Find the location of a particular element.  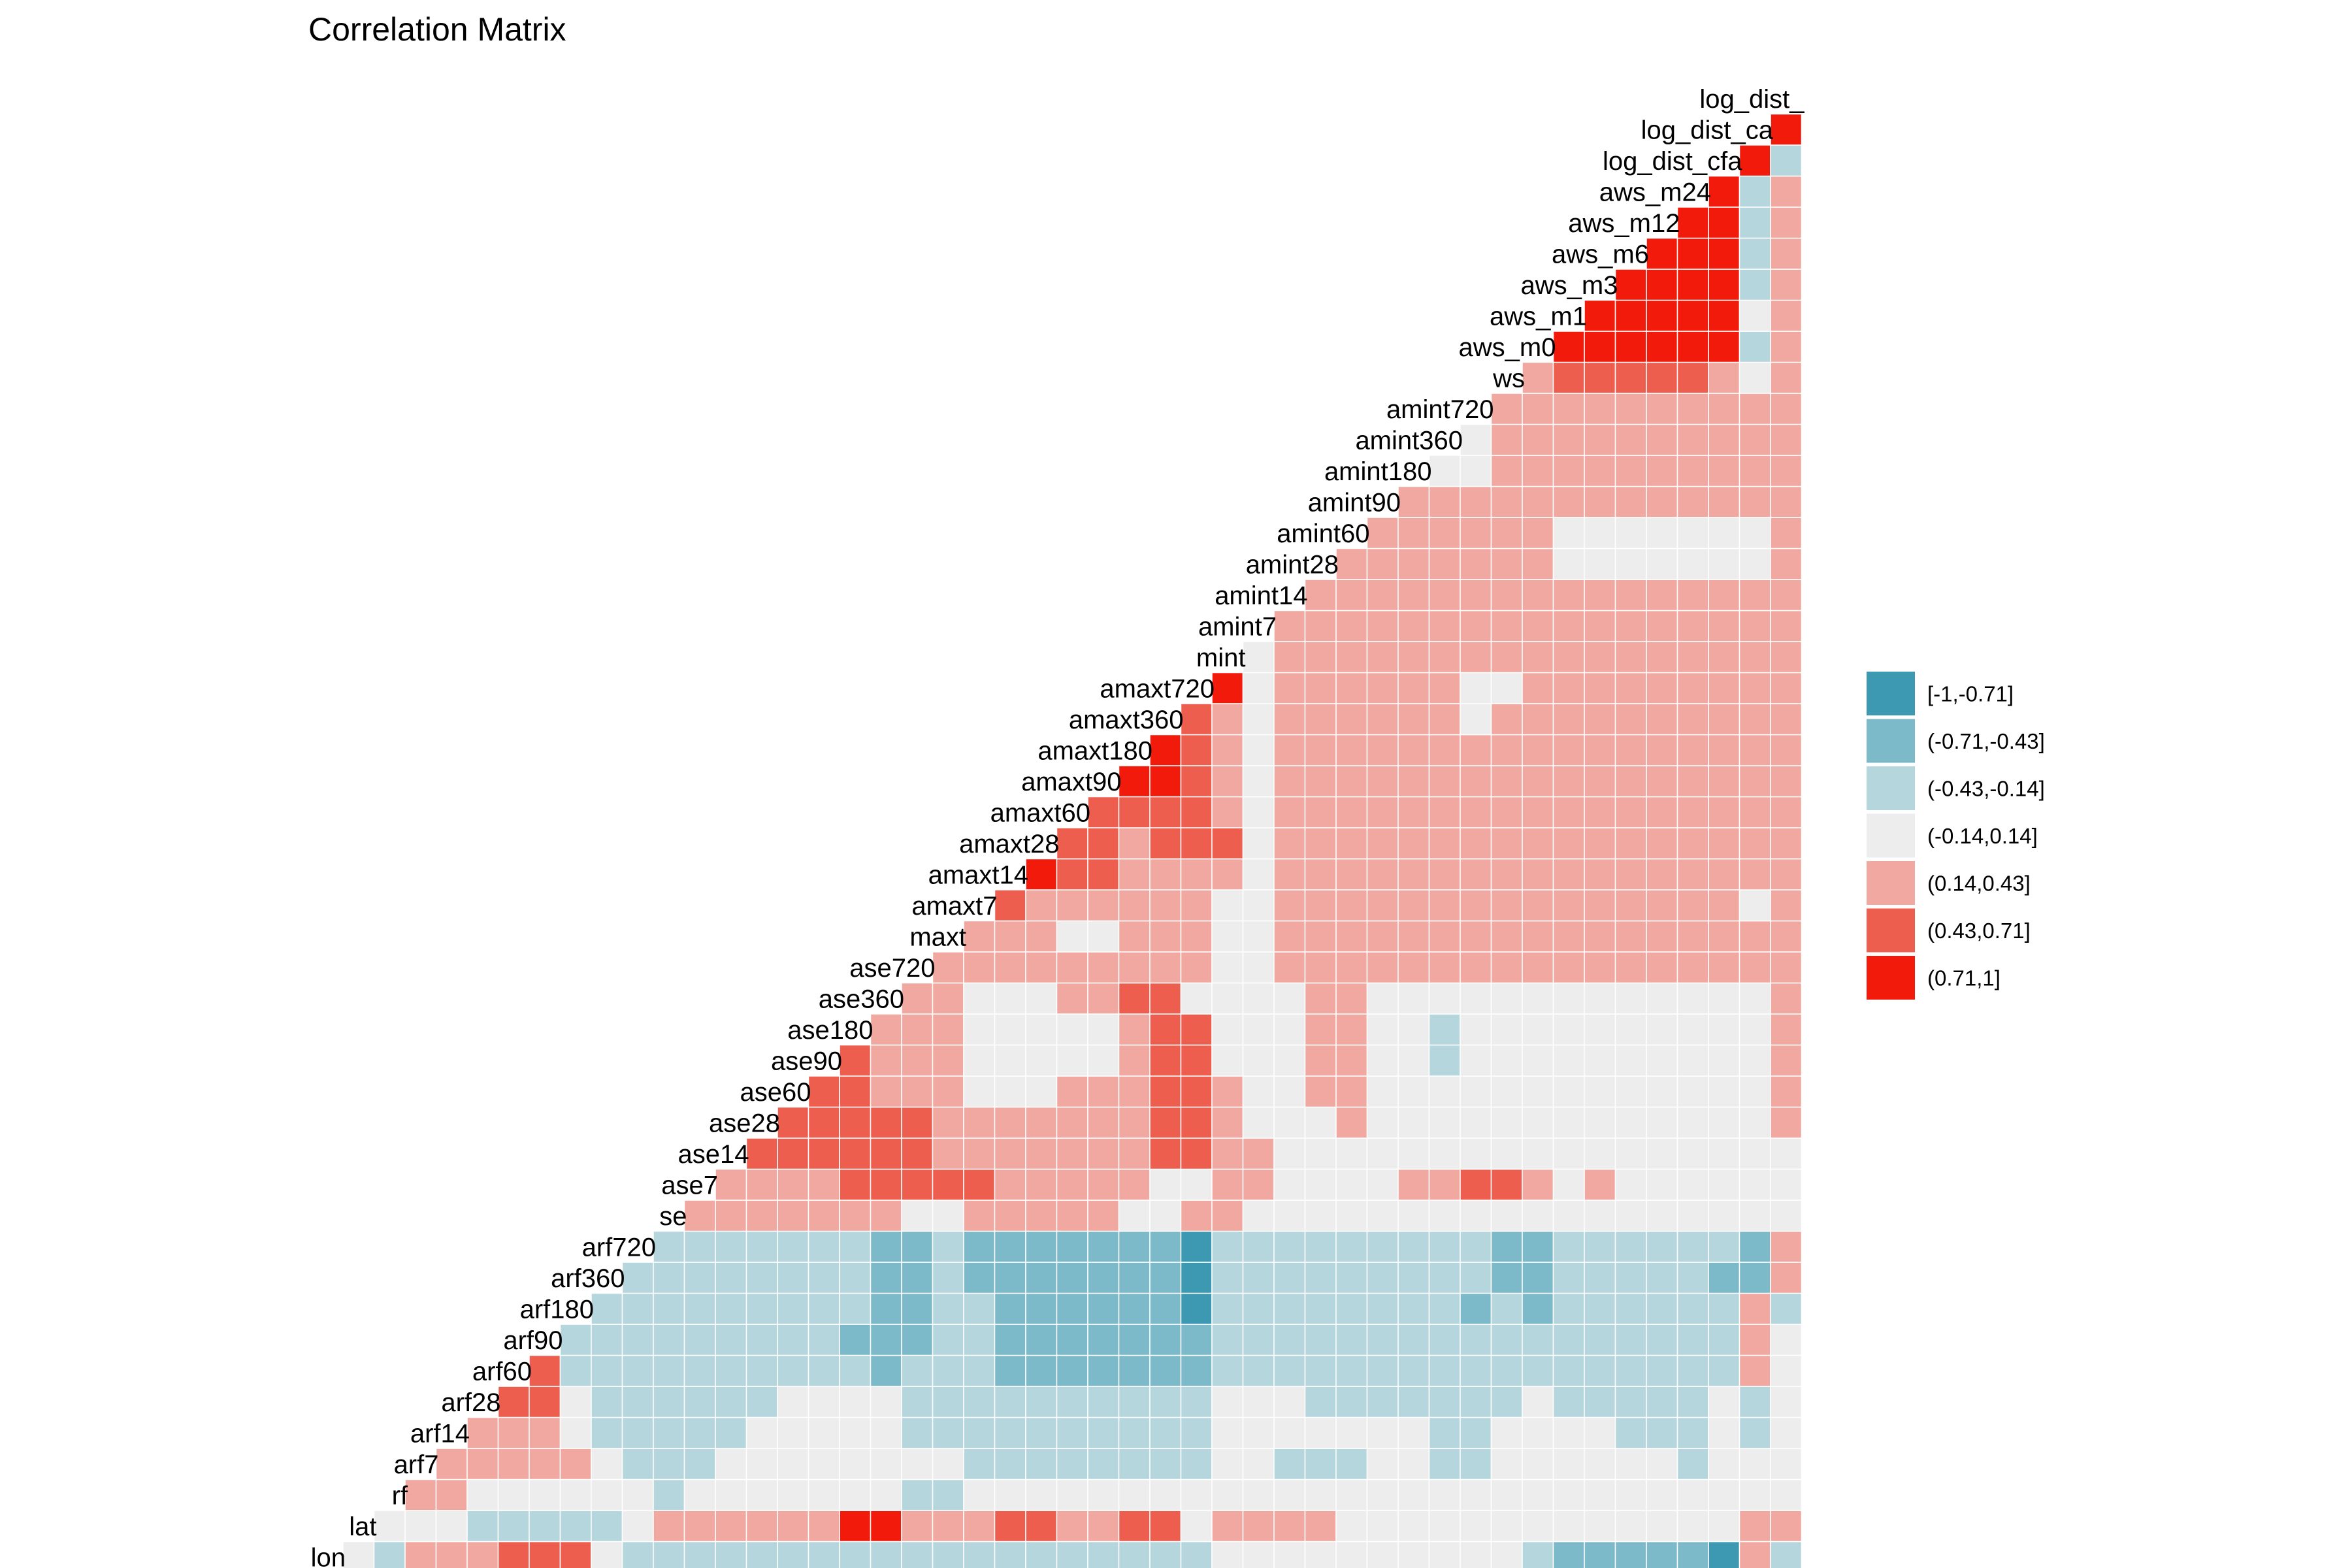

heatmap-cell-arf180-ase28 is located at coordinates (761, 1308).